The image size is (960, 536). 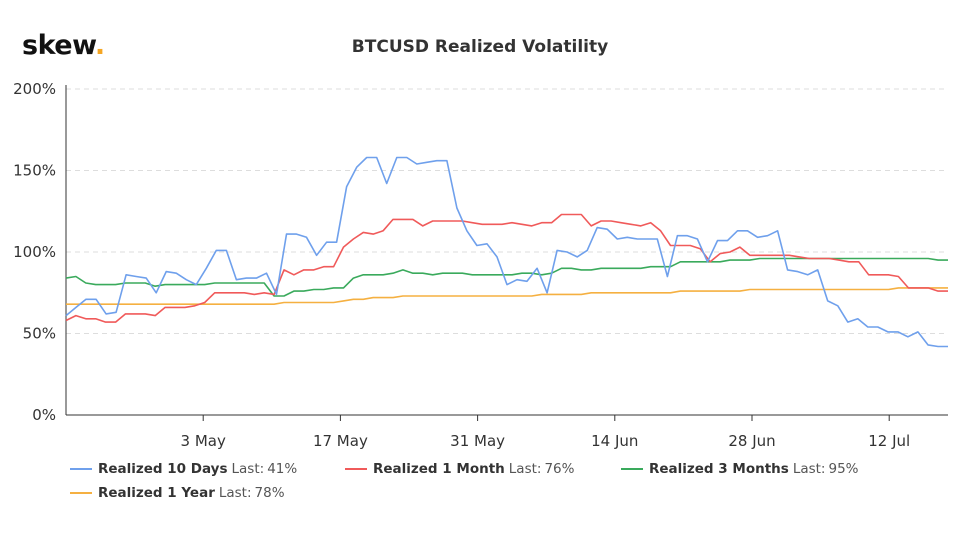 What do you see at coordinates (614, 441) in the screenshot?
I see `x-tick-label: 14 Jun` at bounding box center [614, 441].